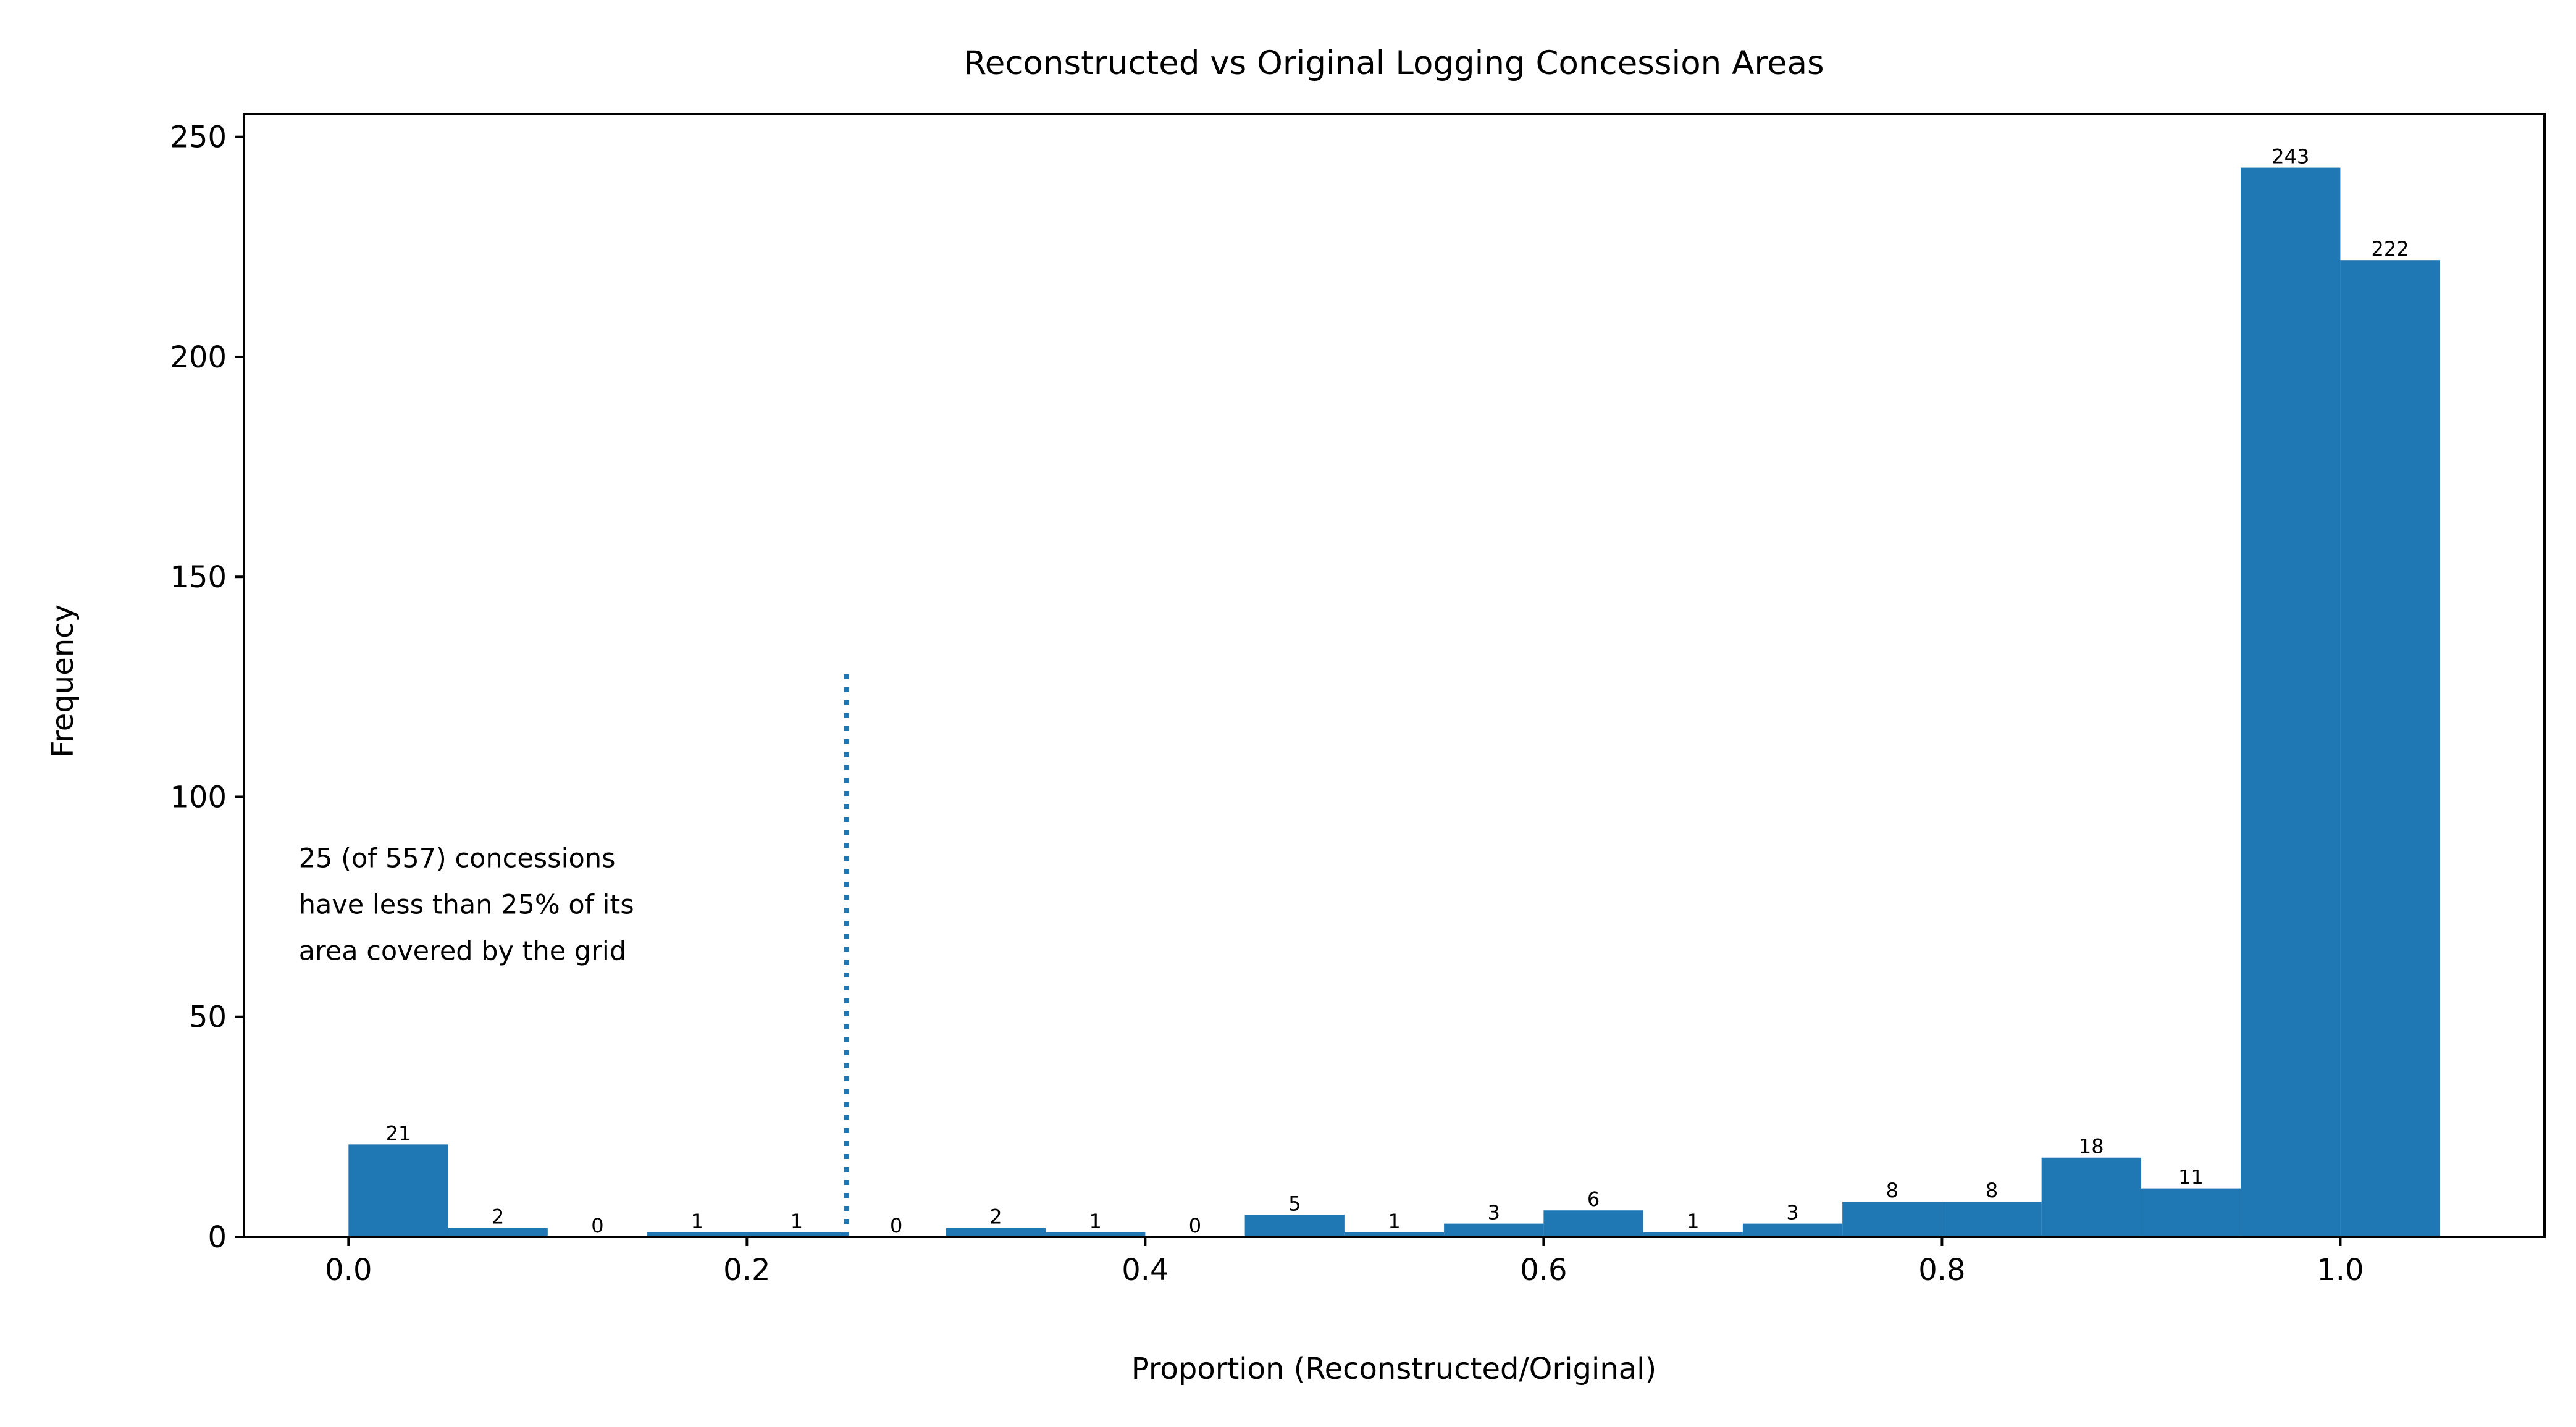 The image size is (2576, 1427). Describe the element at coordinates (2191, 1177) in the screenshot. I see `bar-value-label-18: 11` at that location.